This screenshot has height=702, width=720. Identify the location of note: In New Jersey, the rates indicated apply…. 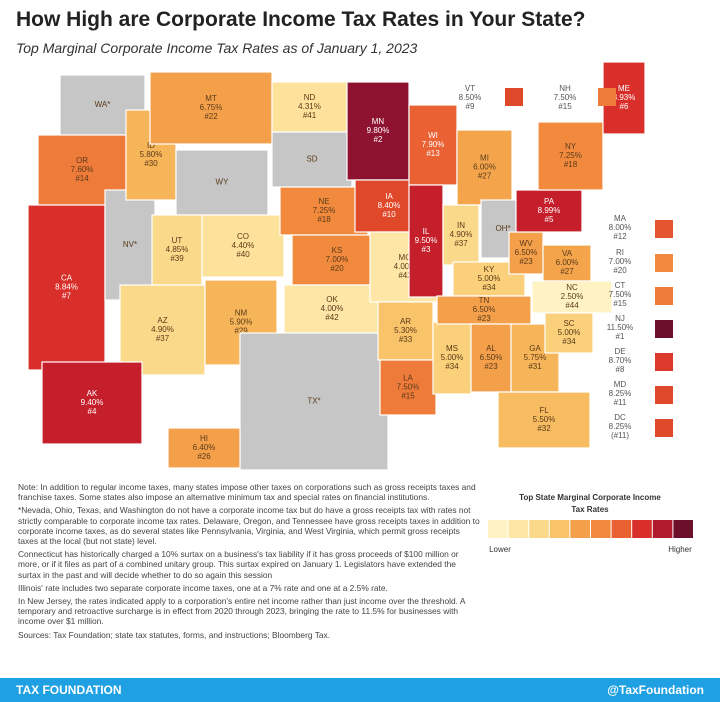
(241, 611).